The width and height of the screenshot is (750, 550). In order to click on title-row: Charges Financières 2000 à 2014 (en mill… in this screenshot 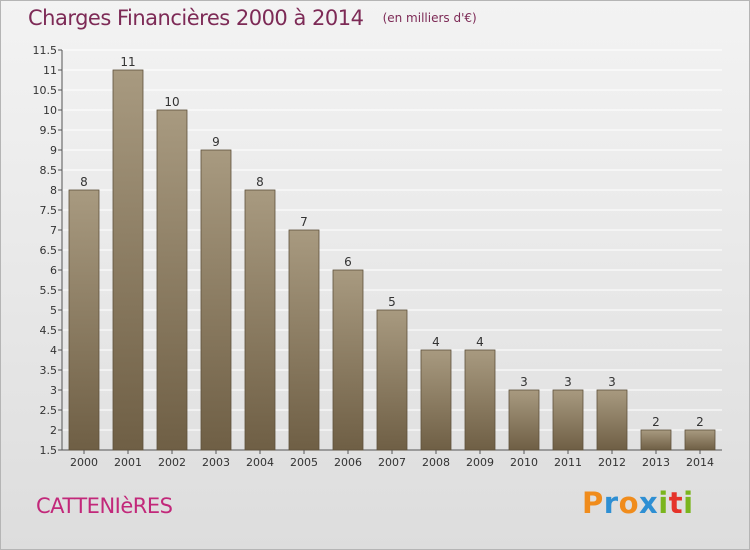, I will do `click(252, 18)`.